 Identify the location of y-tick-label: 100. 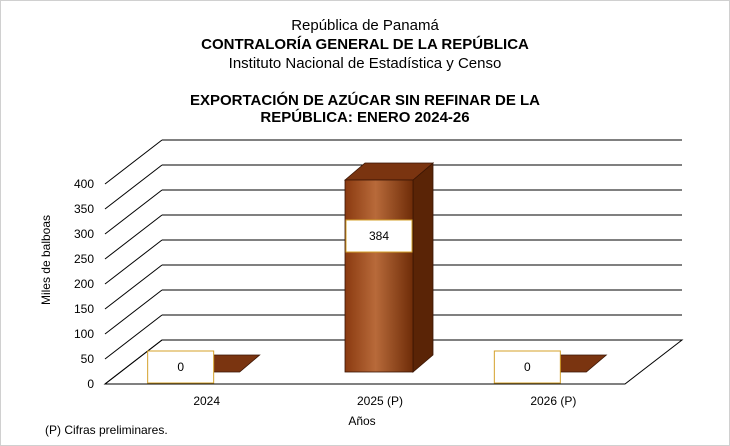
(84, 334).